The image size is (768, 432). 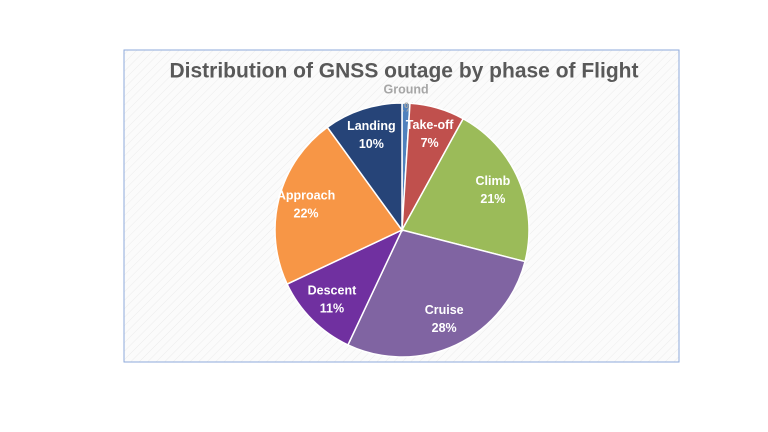 What do you see at coordinates (493, 181) in the screenshot?
I see `slice-category-label: Climb` at bounding box center [493, 181].